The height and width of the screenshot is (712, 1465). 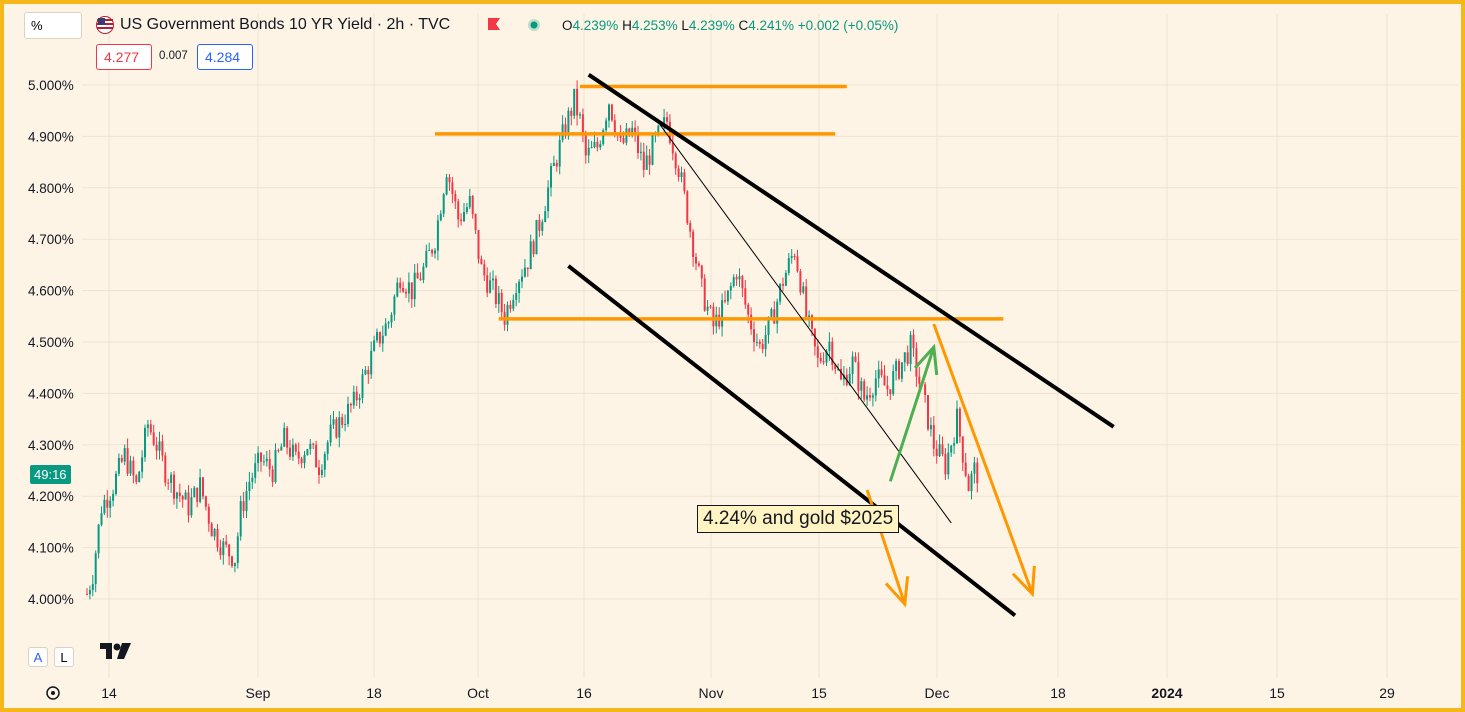 I want to click on ask-value: 4.284, so click(x=223, y=57).